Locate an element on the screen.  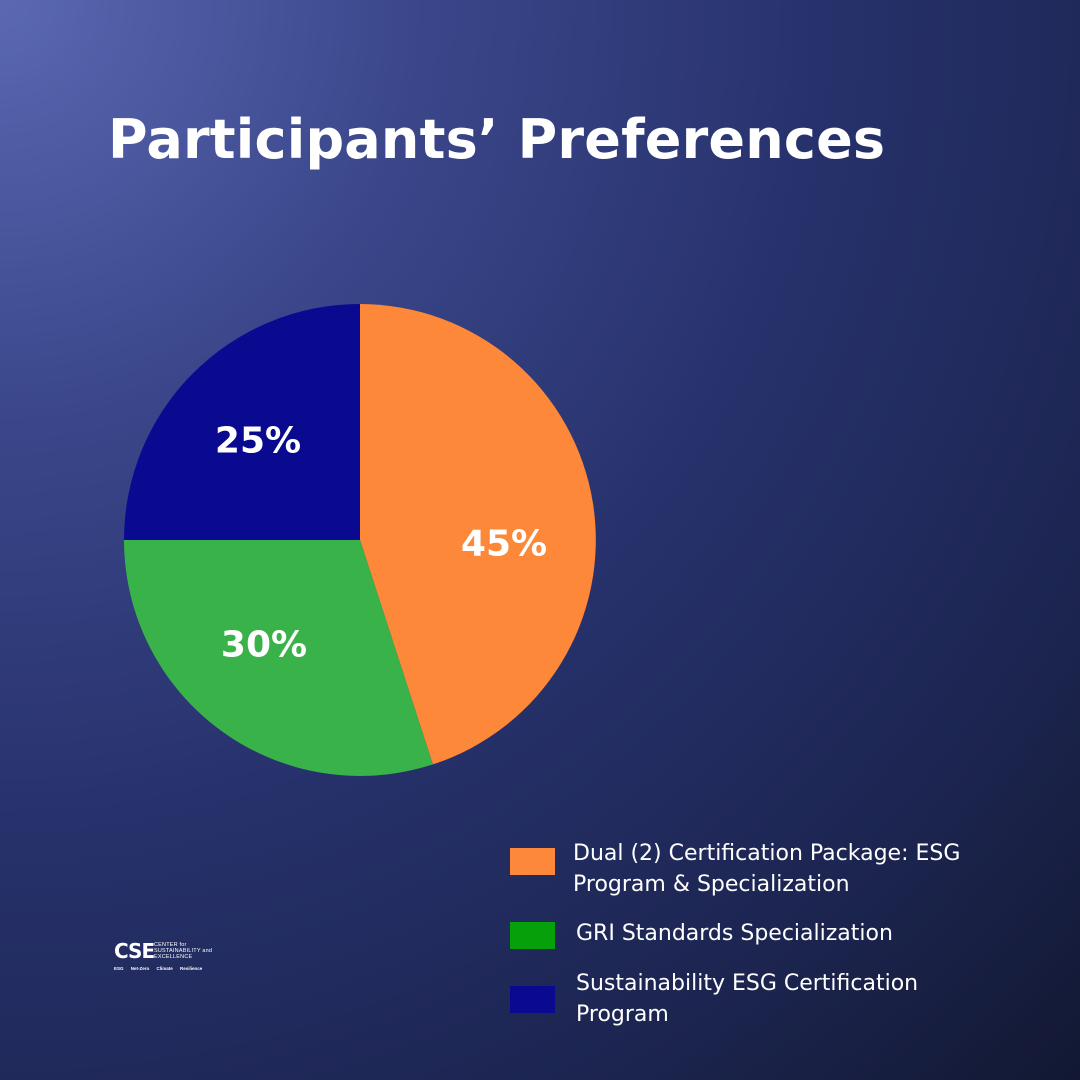
legend-label-line: Program & Specialization is located at coordinates (711, 884).